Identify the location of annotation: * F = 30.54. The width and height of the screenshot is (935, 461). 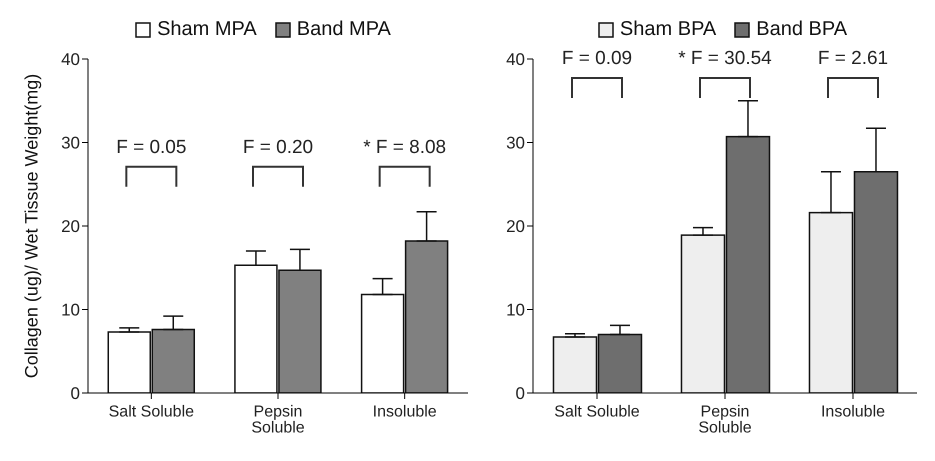
(725, 58).